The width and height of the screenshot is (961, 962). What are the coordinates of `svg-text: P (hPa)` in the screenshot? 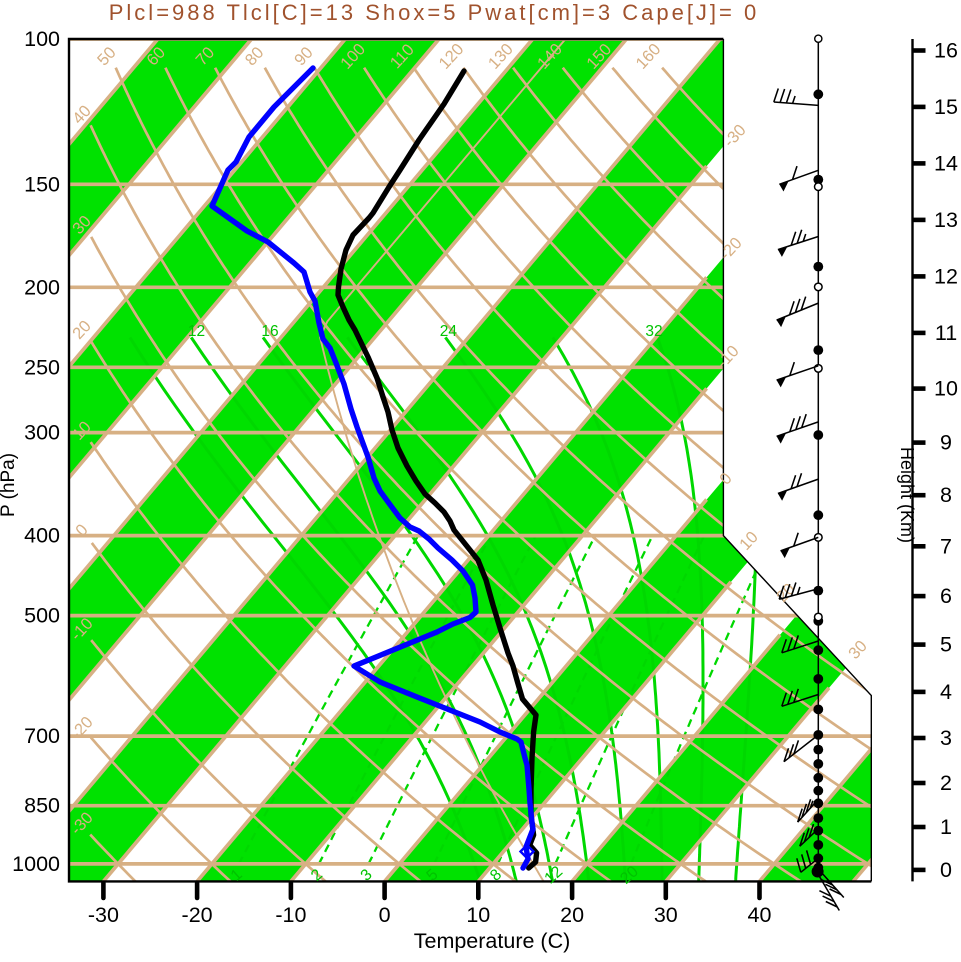 It's located at (9, 485).